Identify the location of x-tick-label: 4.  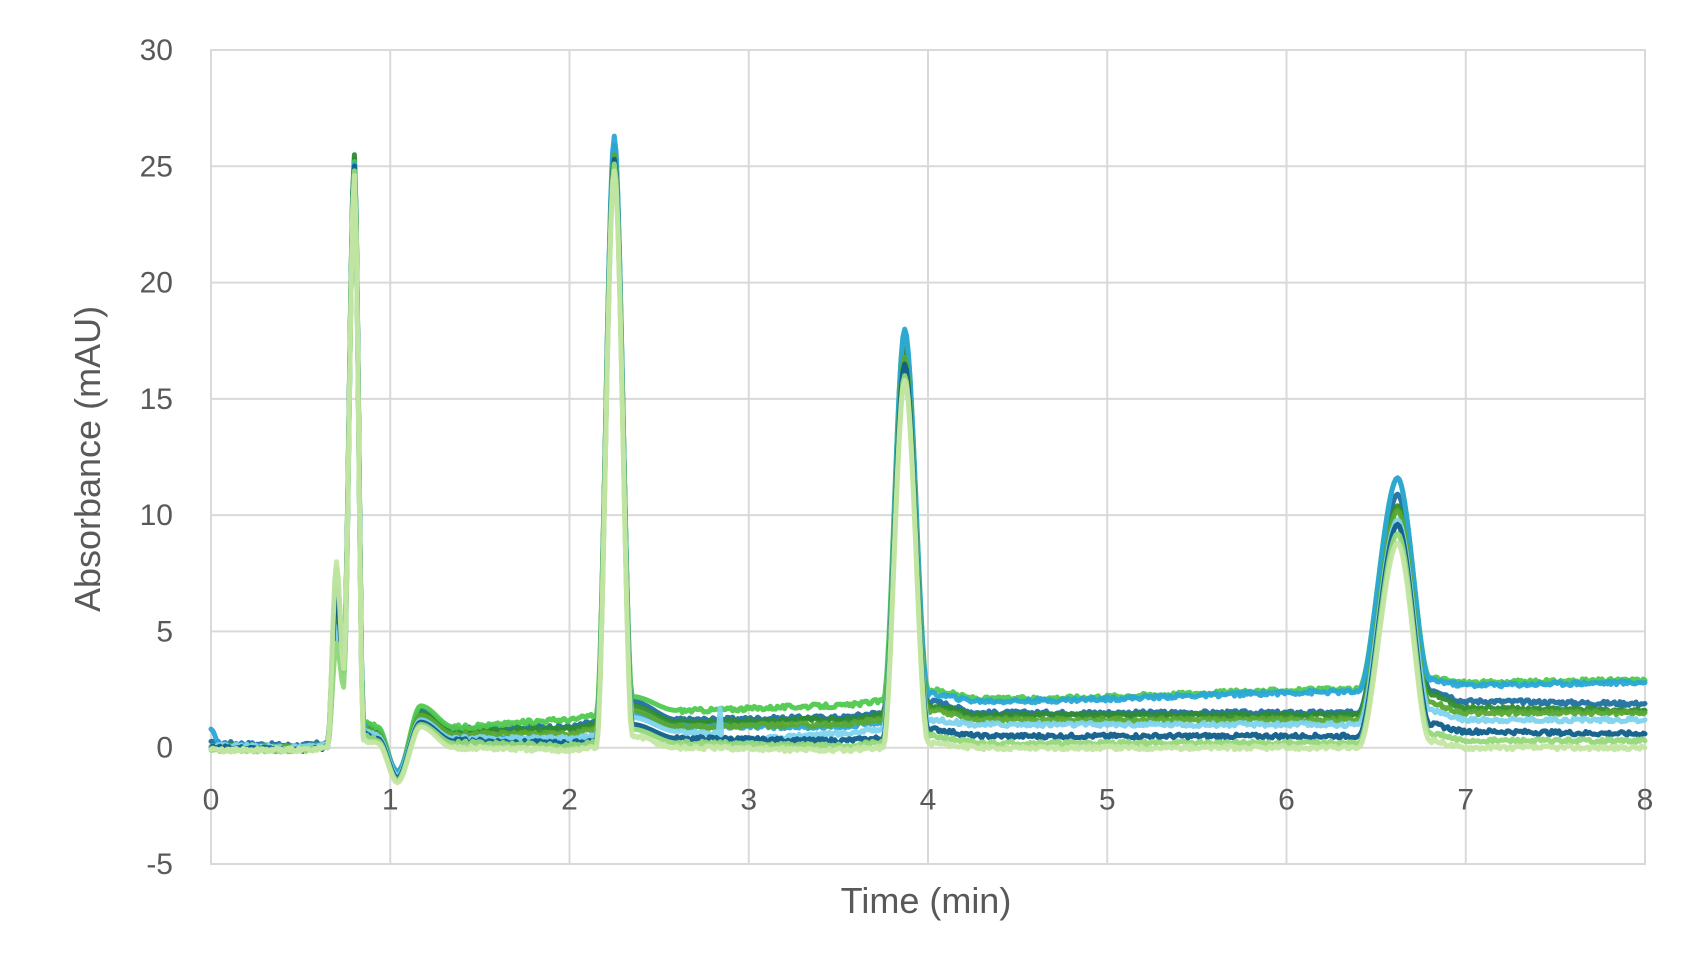
(928, 800).